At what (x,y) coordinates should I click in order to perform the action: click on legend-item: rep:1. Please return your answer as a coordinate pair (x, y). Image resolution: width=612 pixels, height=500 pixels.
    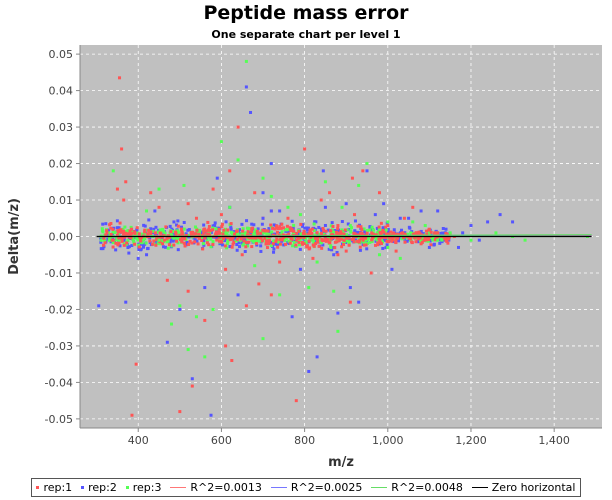
    Looking at the image, I should click on (54, 487).